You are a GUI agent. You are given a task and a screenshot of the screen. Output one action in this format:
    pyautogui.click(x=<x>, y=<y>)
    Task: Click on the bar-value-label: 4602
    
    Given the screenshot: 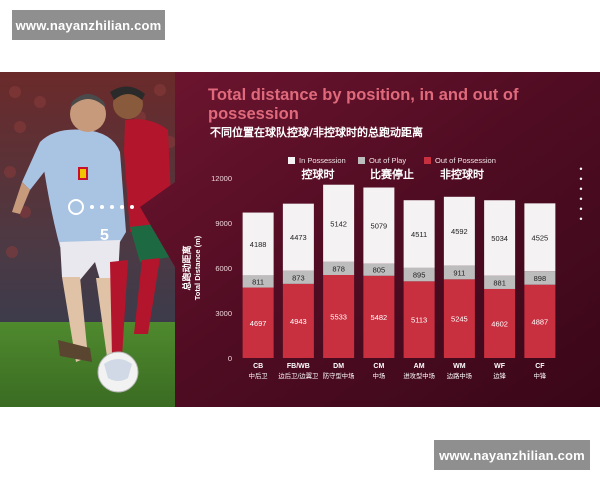 What is the action you would take?
    pyautogui.click(x=499, y=323)
    